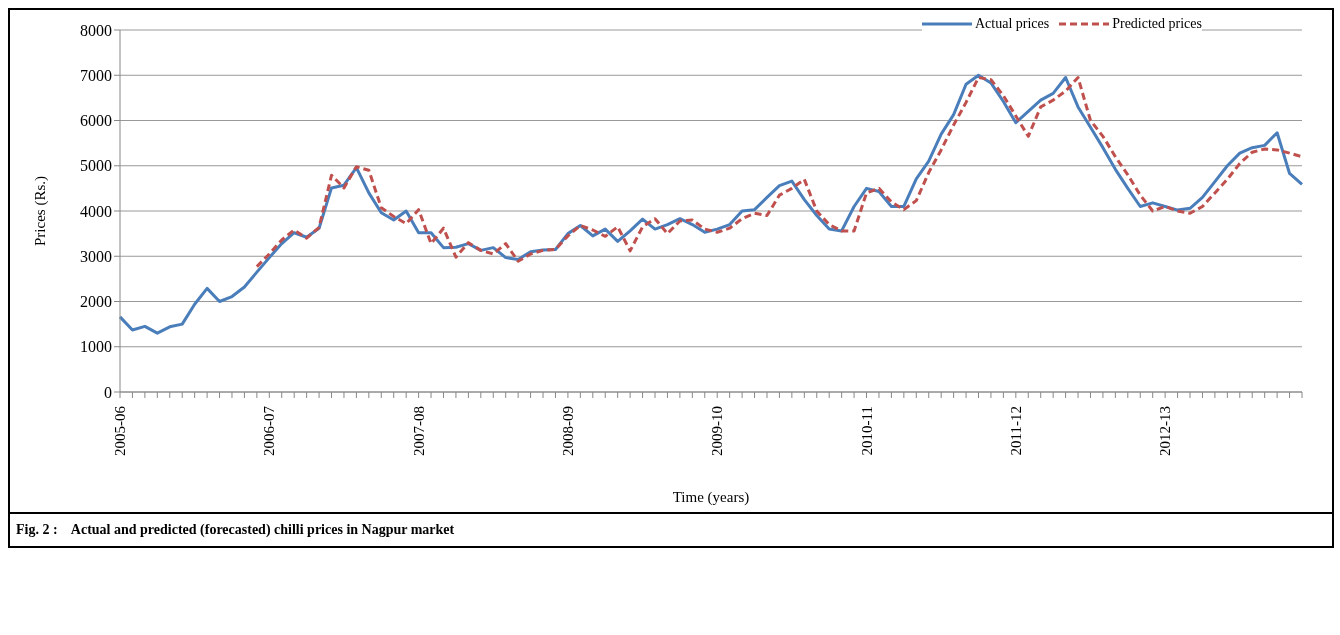 Image resolution: width=1340 pixels, height=635 pixels. Describe the element at coordinates (1015, 431) in the screenshot. I see `x-tick-label: 2011-12` at that location.